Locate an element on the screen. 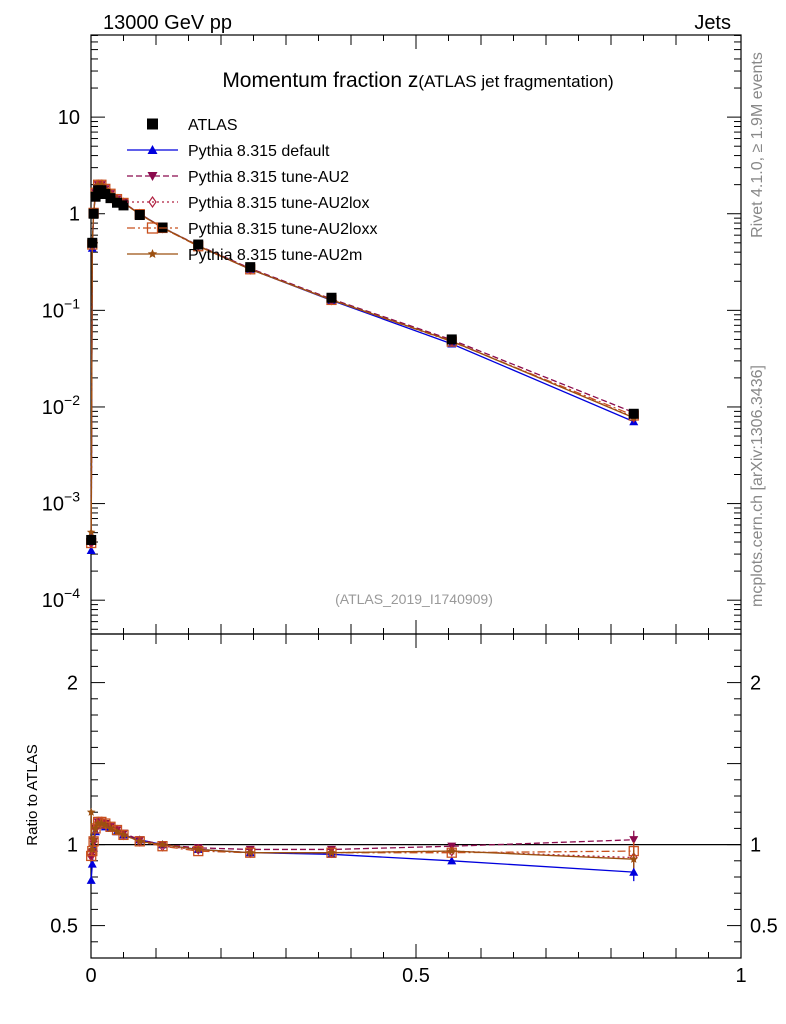  ratio-series-group is located at coordinates (362, 845).